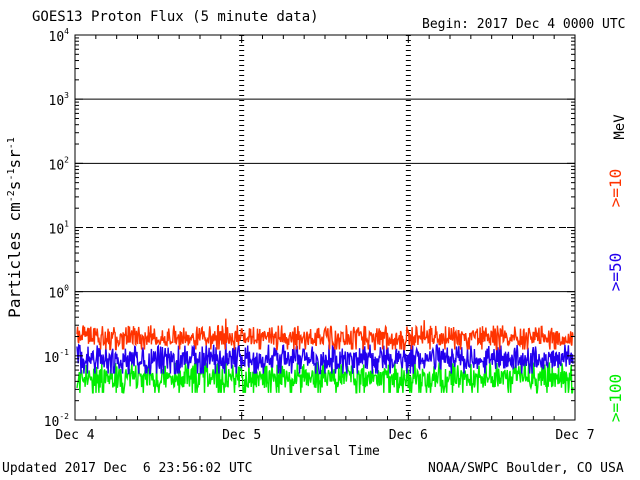 This screenshot has width=640, height=480. I want to click on legend-series-label: >=50, so click(615, 272).